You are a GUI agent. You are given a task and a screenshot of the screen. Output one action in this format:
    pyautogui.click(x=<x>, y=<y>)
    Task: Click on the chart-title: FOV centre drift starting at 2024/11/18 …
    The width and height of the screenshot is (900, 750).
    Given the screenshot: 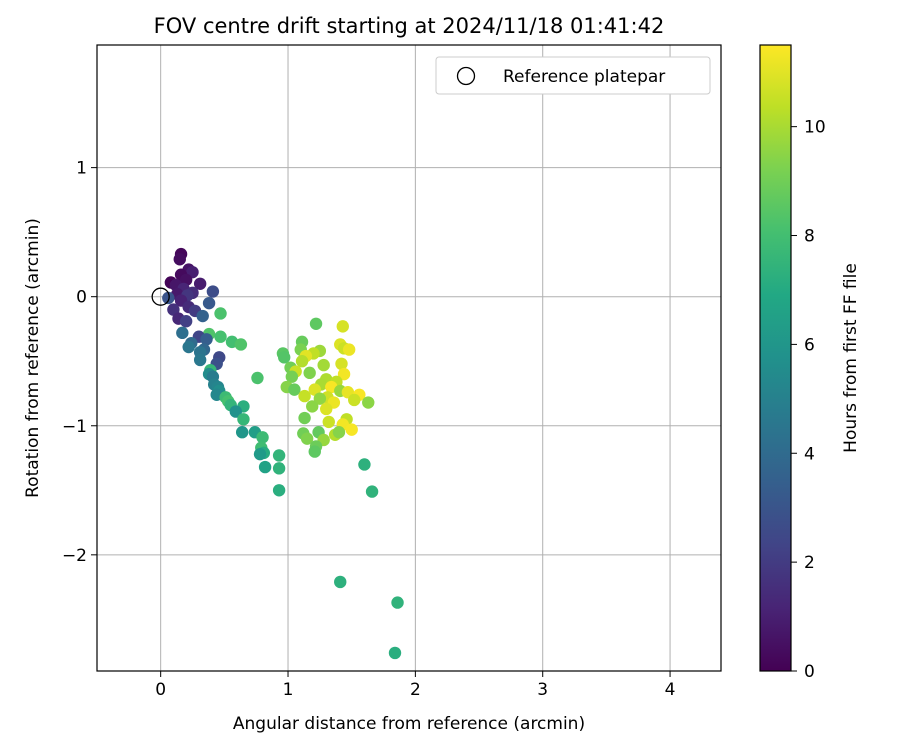 What is the action you would take?
    pyautogui.click(x=409, y=26)
    